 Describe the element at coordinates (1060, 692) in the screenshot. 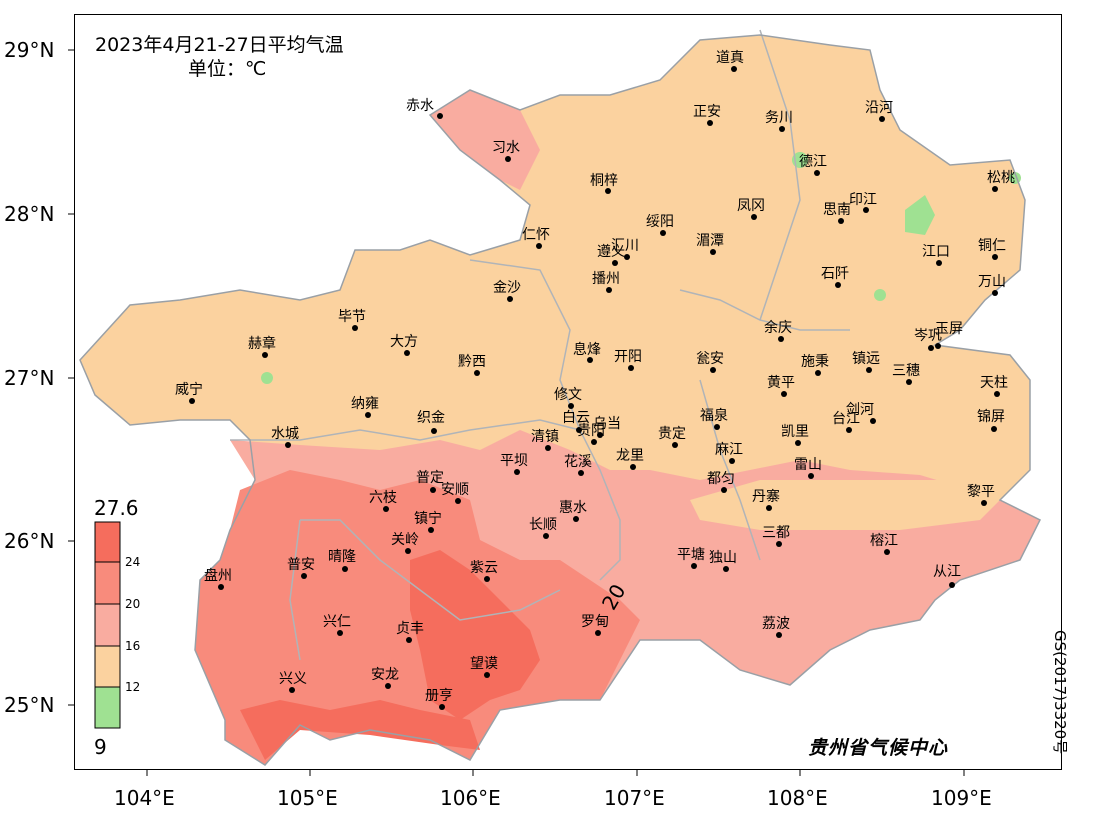

I see `map-review-number: GS(2017)3320号` at that location.